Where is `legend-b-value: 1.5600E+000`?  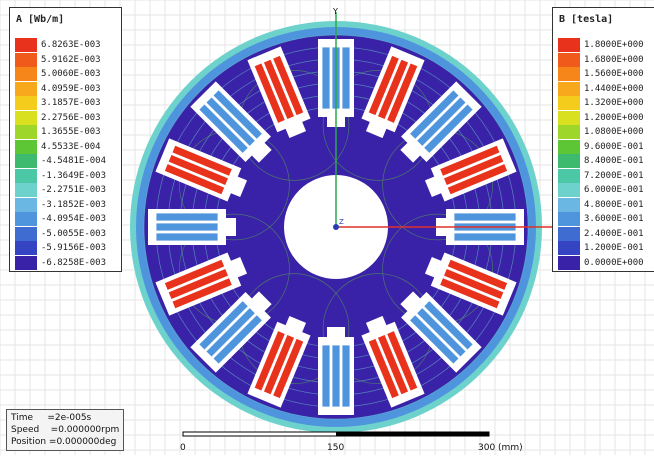 legend-b-value: 1.5600E+000 is located at coordinates (614, 74).